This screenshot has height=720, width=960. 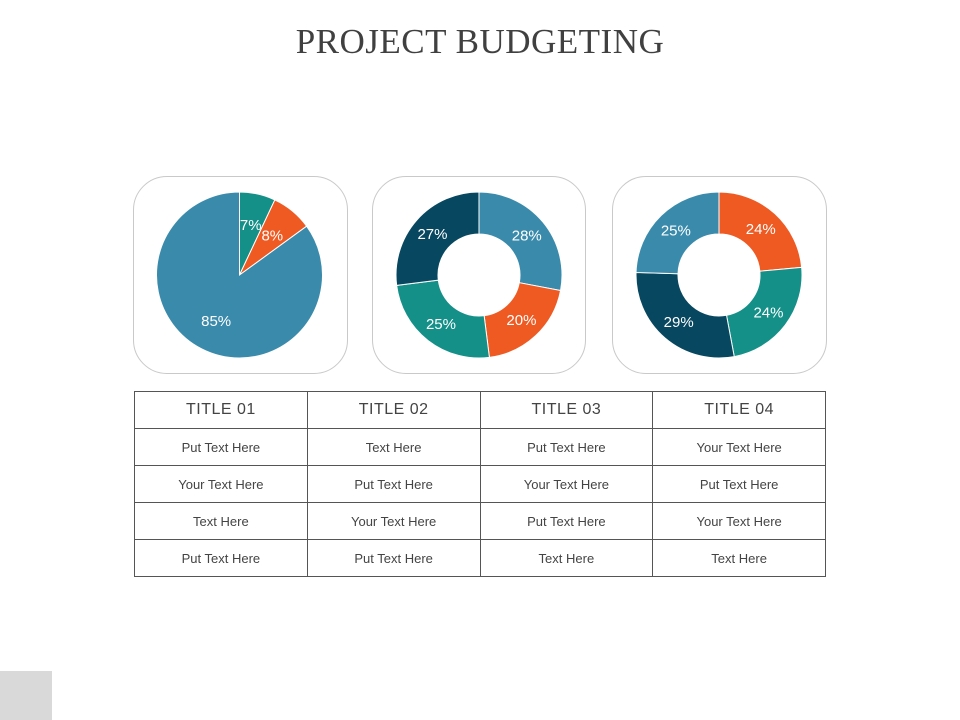 I want to click on slice-label-2: 20%, so click(x=521, y=320).